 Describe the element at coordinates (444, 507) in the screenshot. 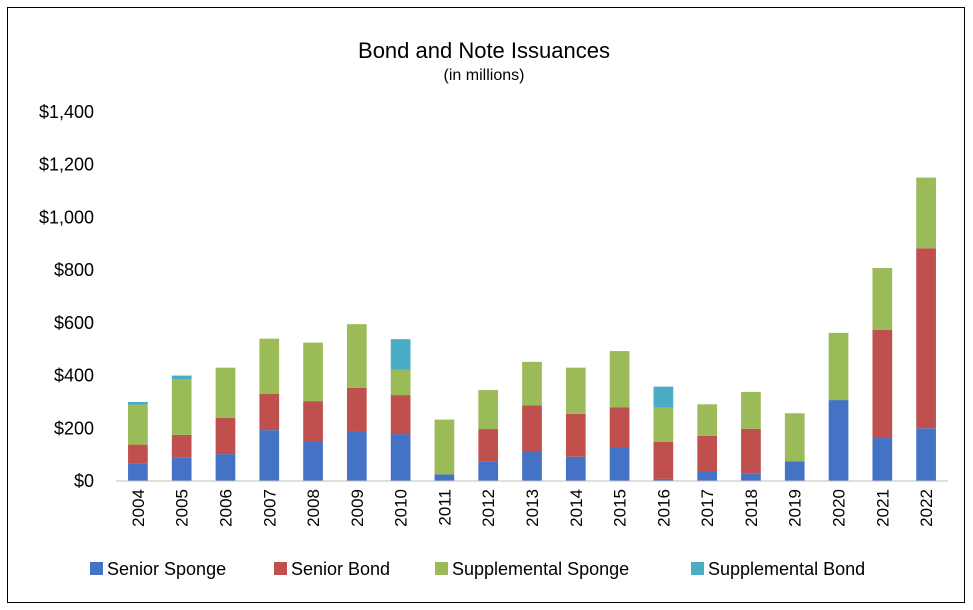

I see `x-tick-label: 2011` at that location.